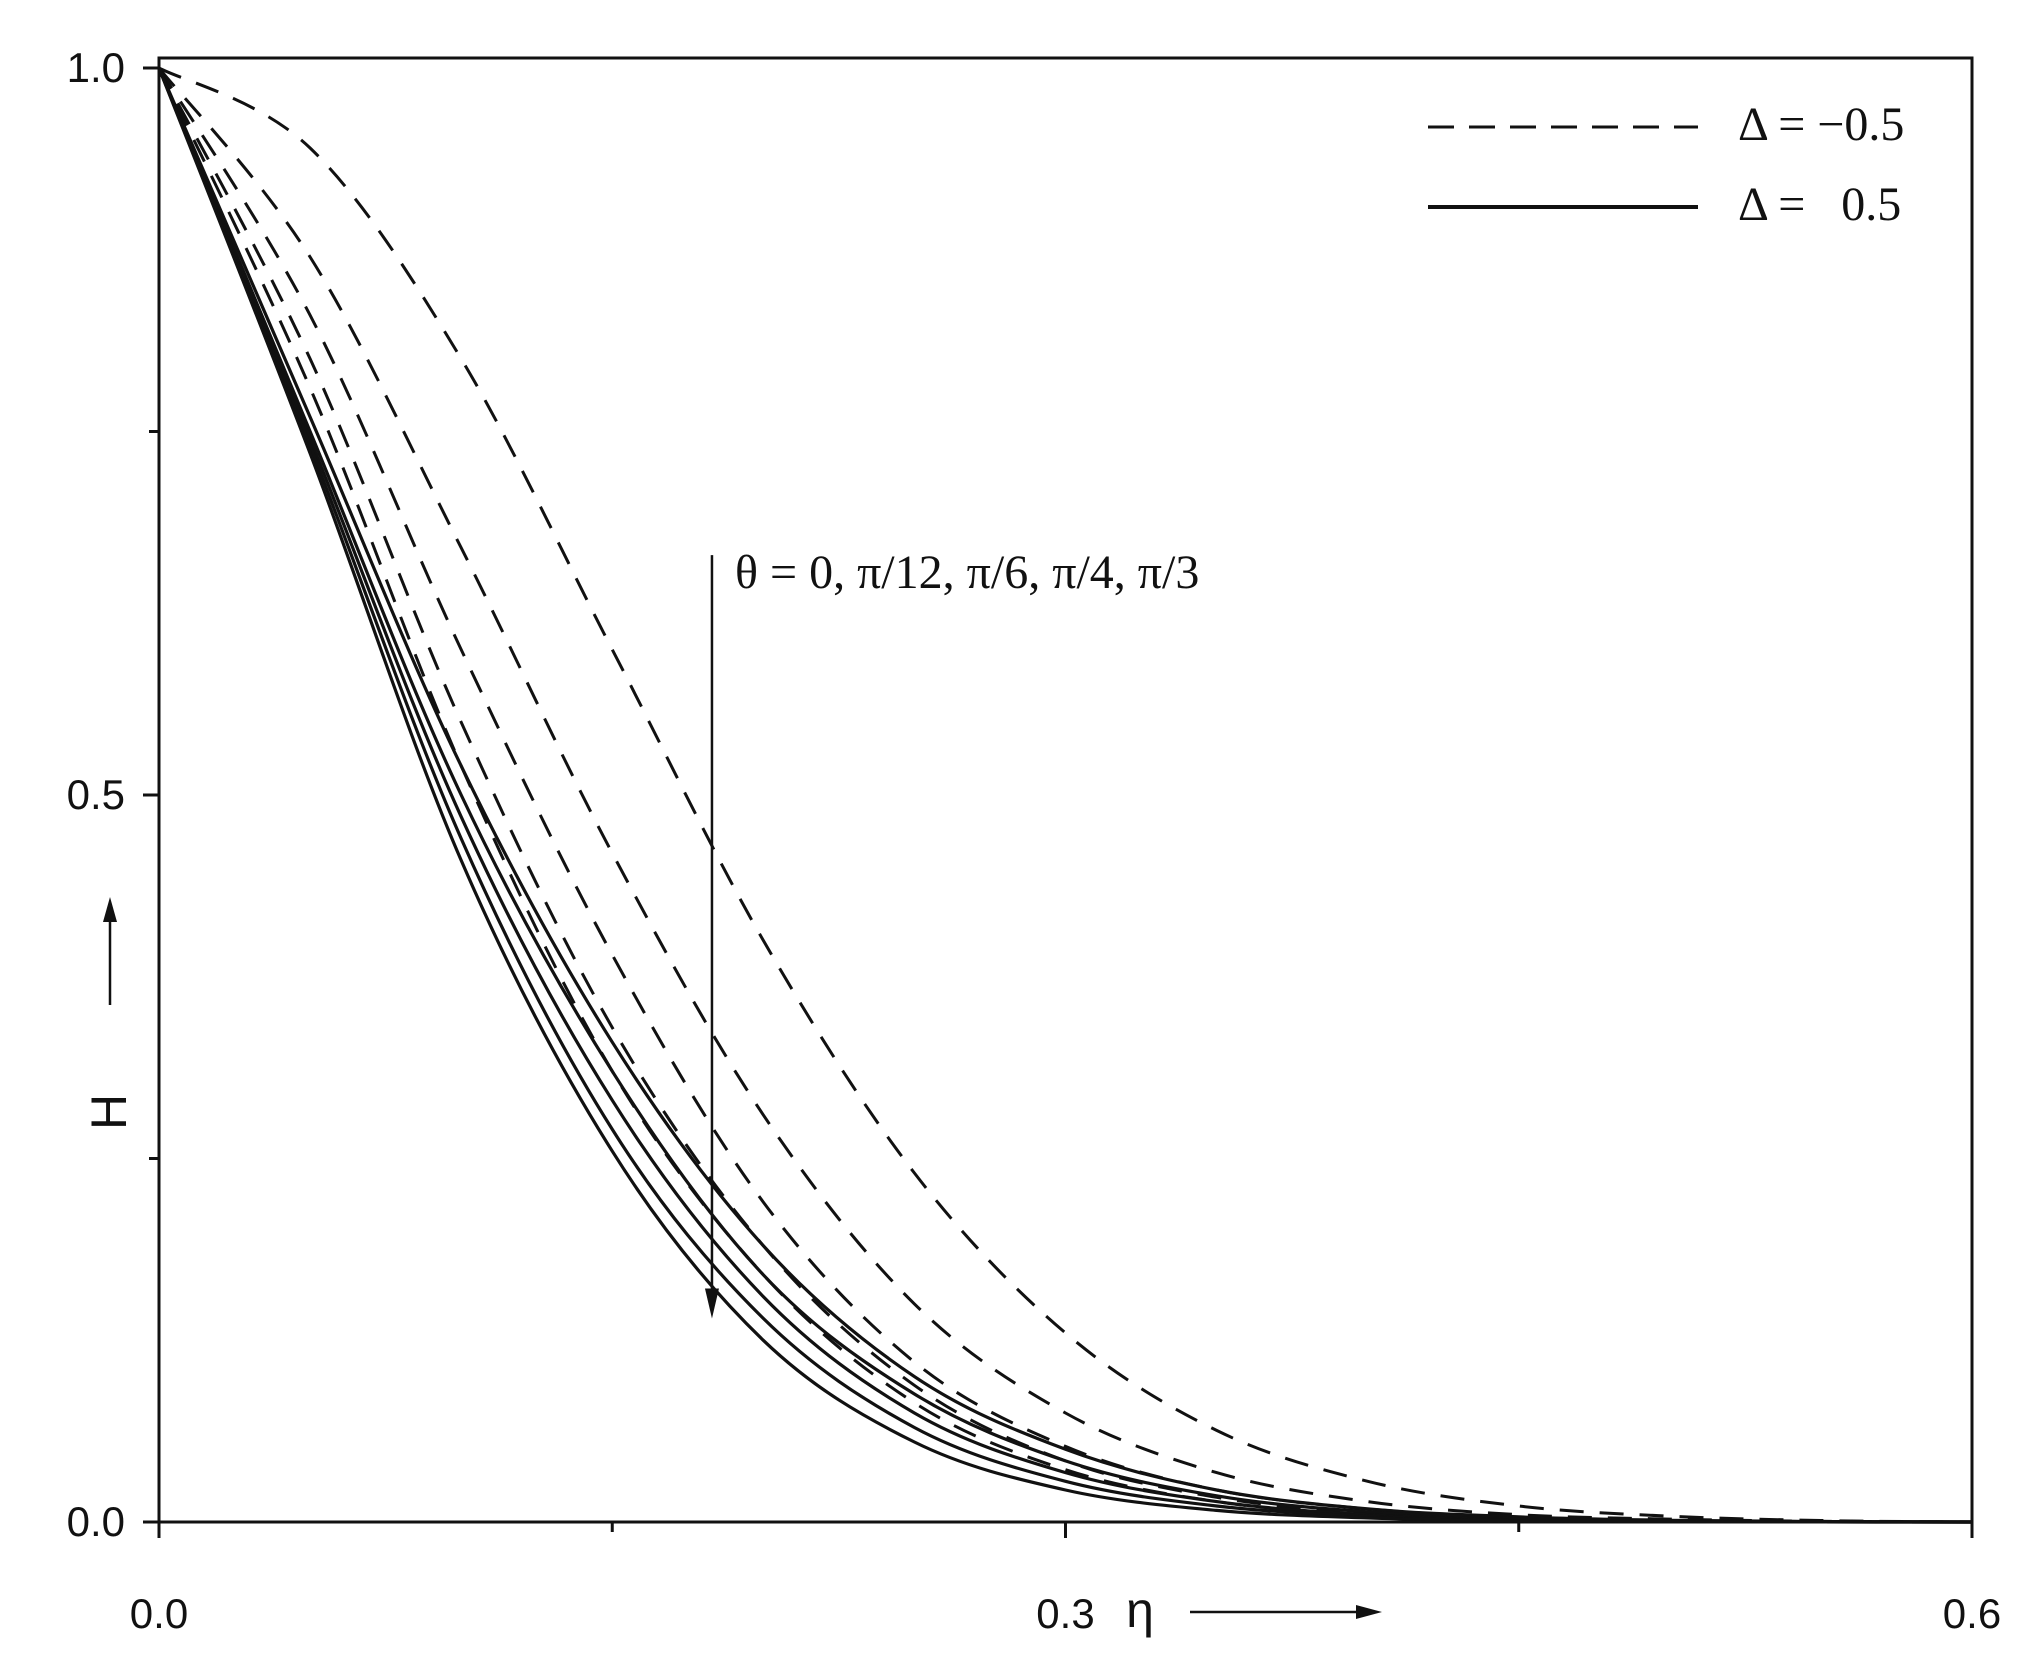  Describe the element at coordinates (110, 909) in the screenshot. I see `y-axis-arrowhead` at that location.